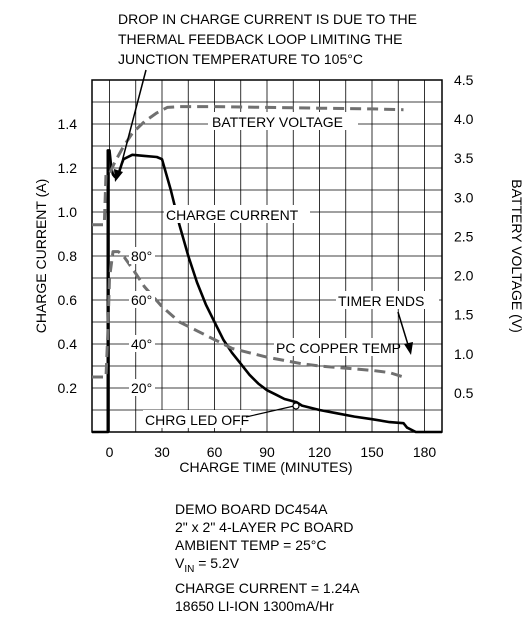 The height and width of the screenshot is (629, 522). What do you see at coordinates (464, 276) in the screenshot?
I see `y-right-tick-label: 2.0` at bounding box center [464, 276].